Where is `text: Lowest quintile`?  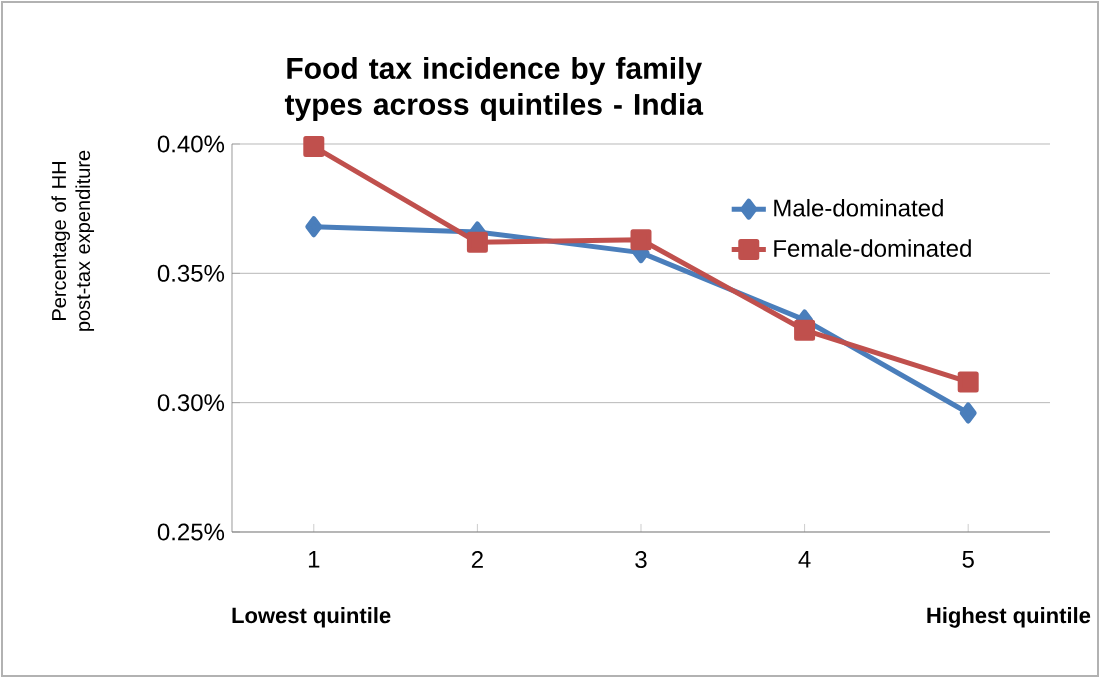
text: Lowest quintile is located at coordinates (311, 617).